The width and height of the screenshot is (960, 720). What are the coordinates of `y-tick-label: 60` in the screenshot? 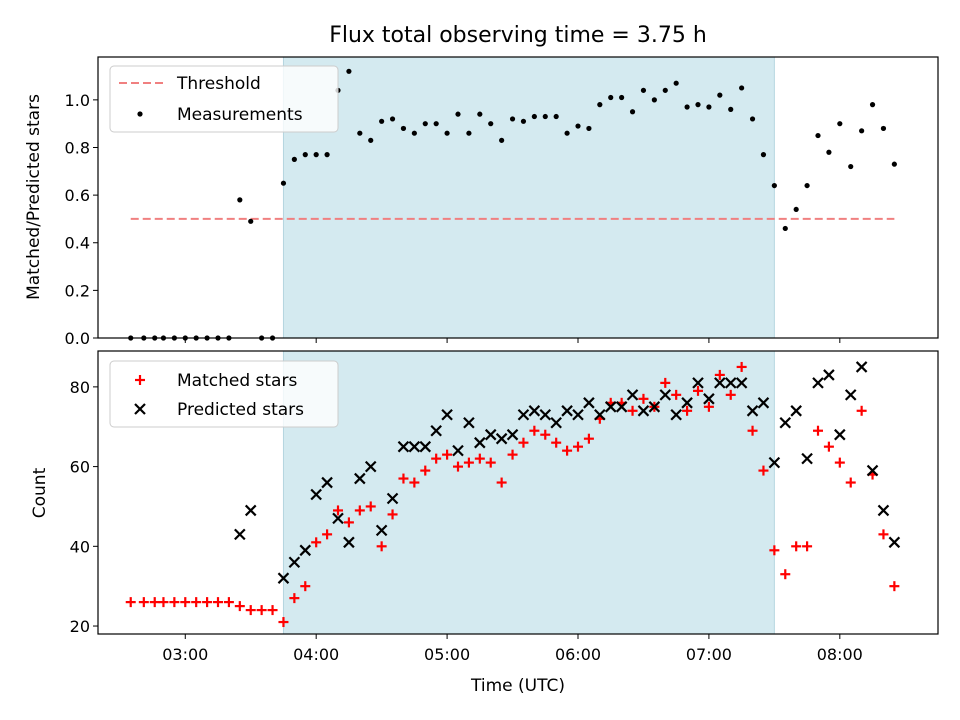 It's located at (80, 467).